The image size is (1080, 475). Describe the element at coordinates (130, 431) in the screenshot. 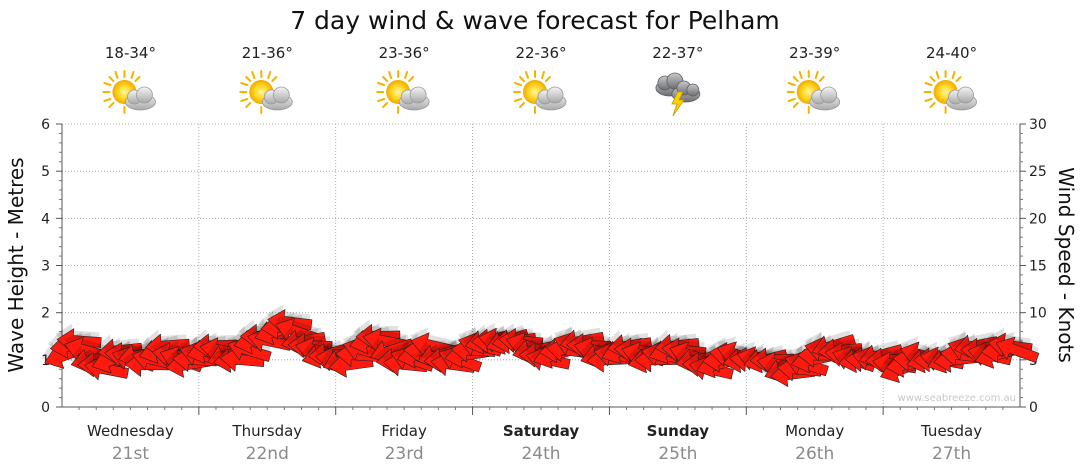

I see `day-name: Wednesday` at that location.